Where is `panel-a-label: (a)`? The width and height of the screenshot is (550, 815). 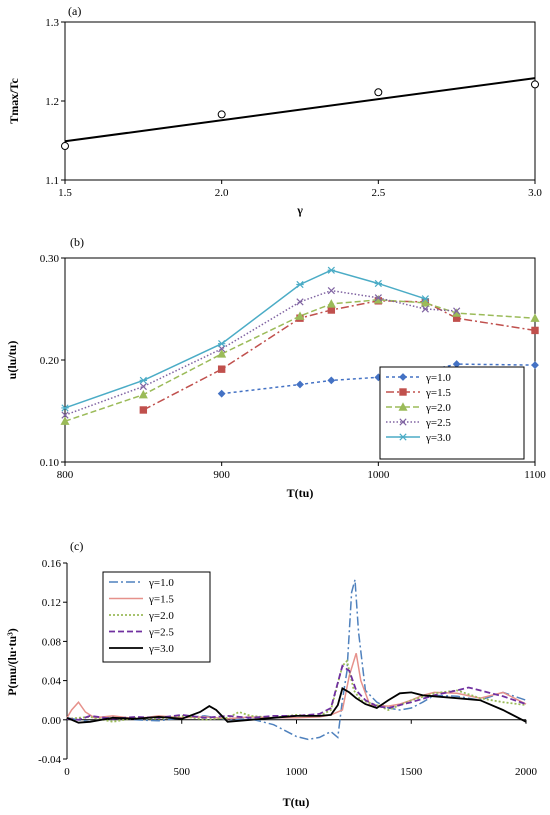
panel-a-label: (a) is located at coordinates (74, 11).